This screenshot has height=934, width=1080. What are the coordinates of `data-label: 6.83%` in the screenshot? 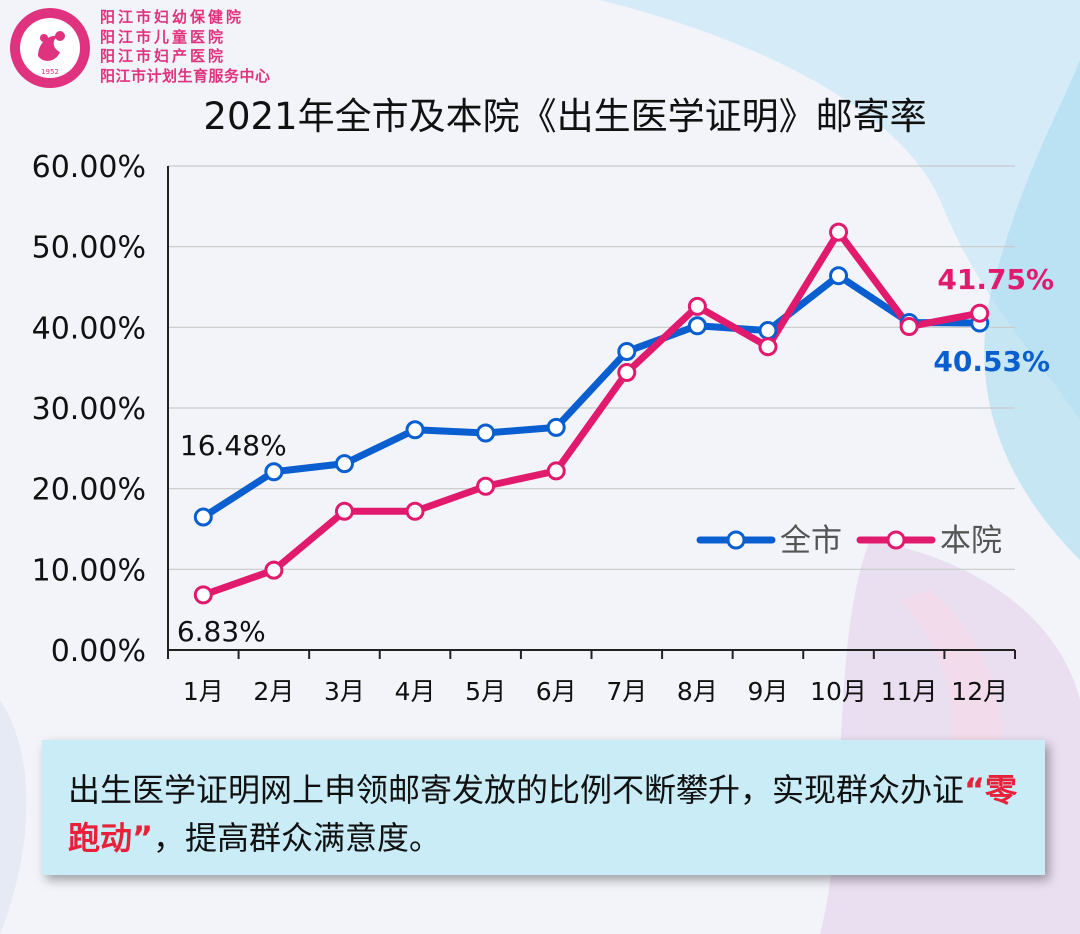 It's located at (221, 631).